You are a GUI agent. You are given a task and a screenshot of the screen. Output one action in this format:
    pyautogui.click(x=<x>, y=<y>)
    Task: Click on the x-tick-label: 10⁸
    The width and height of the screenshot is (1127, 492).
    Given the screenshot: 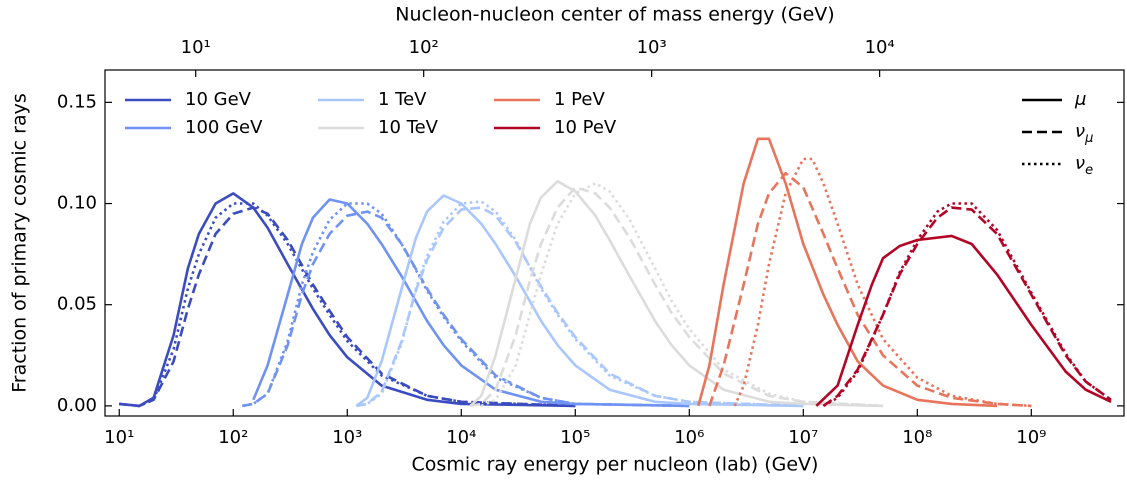 What is the action you would take?
    pyautogui.click(x=917, y=437)
    